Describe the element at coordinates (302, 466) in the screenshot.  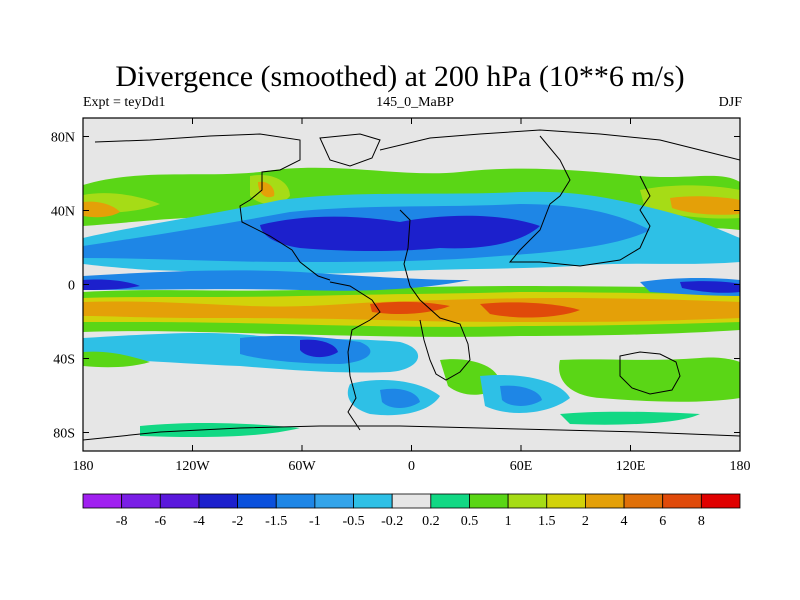
I see `x-tick-label: 60W` at that location.